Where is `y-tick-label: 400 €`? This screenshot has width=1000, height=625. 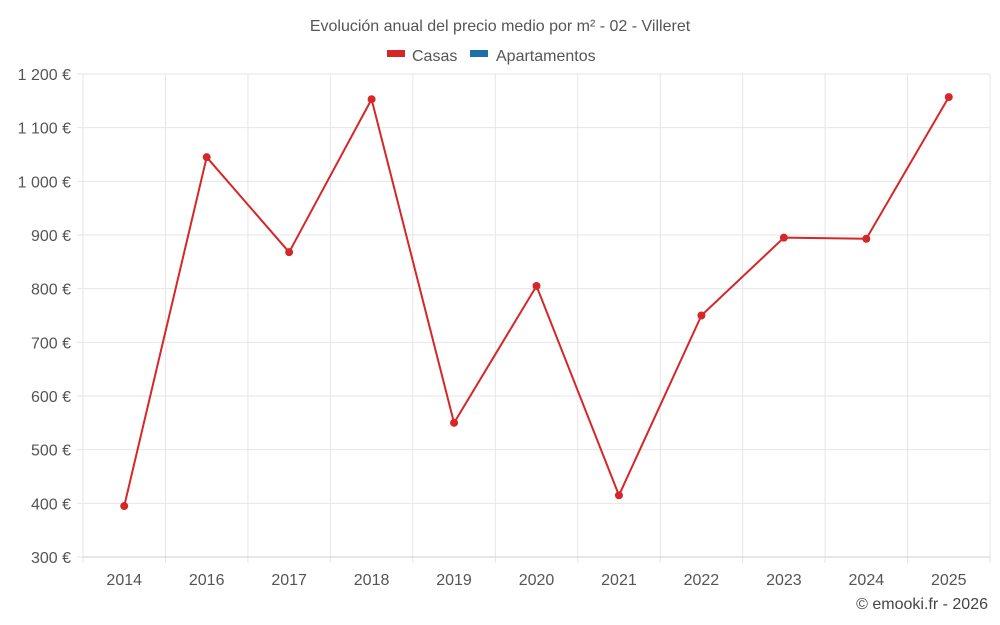
y-tick-label: 400 € is located at coordinates (51, 504).